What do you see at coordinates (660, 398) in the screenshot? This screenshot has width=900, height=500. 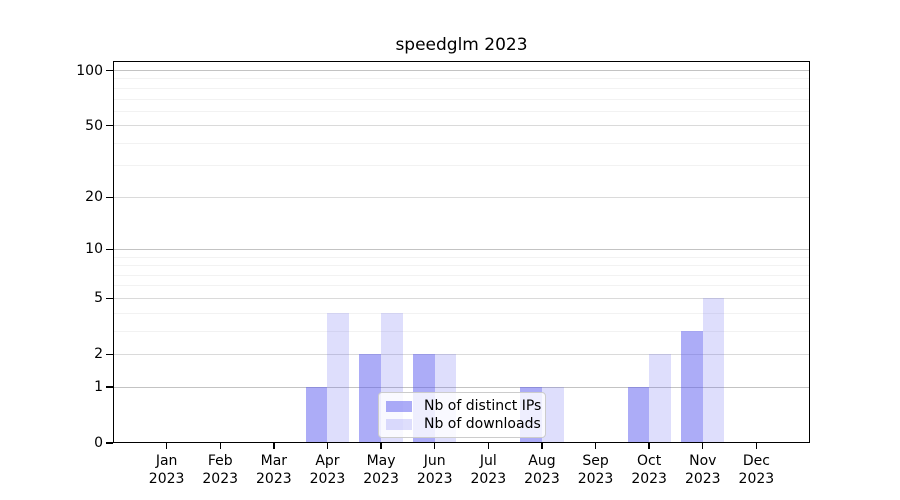 I see `bar-downloads-oct` at bounding box center [660, 398].